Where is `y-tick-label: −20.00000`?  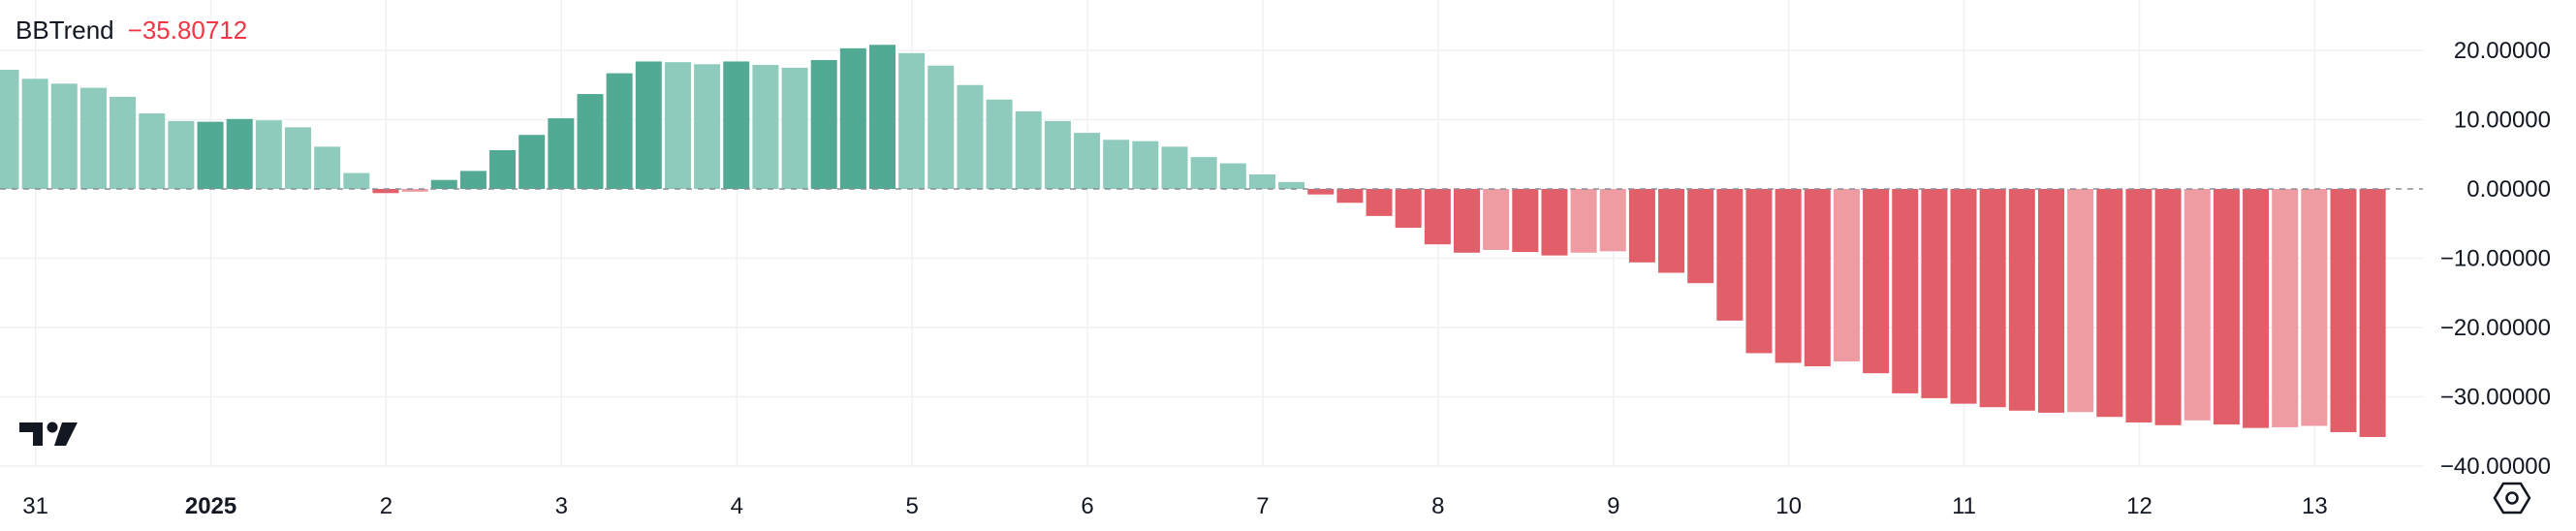 y-tick-label: −20.00000 is located at coordinates (2495, 328).